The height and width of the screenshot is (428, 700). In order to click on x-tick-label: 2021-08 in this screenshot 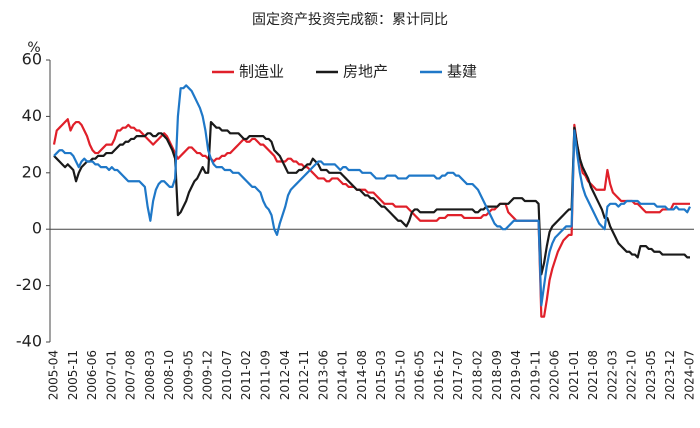, I will do `click(593, 375)`.